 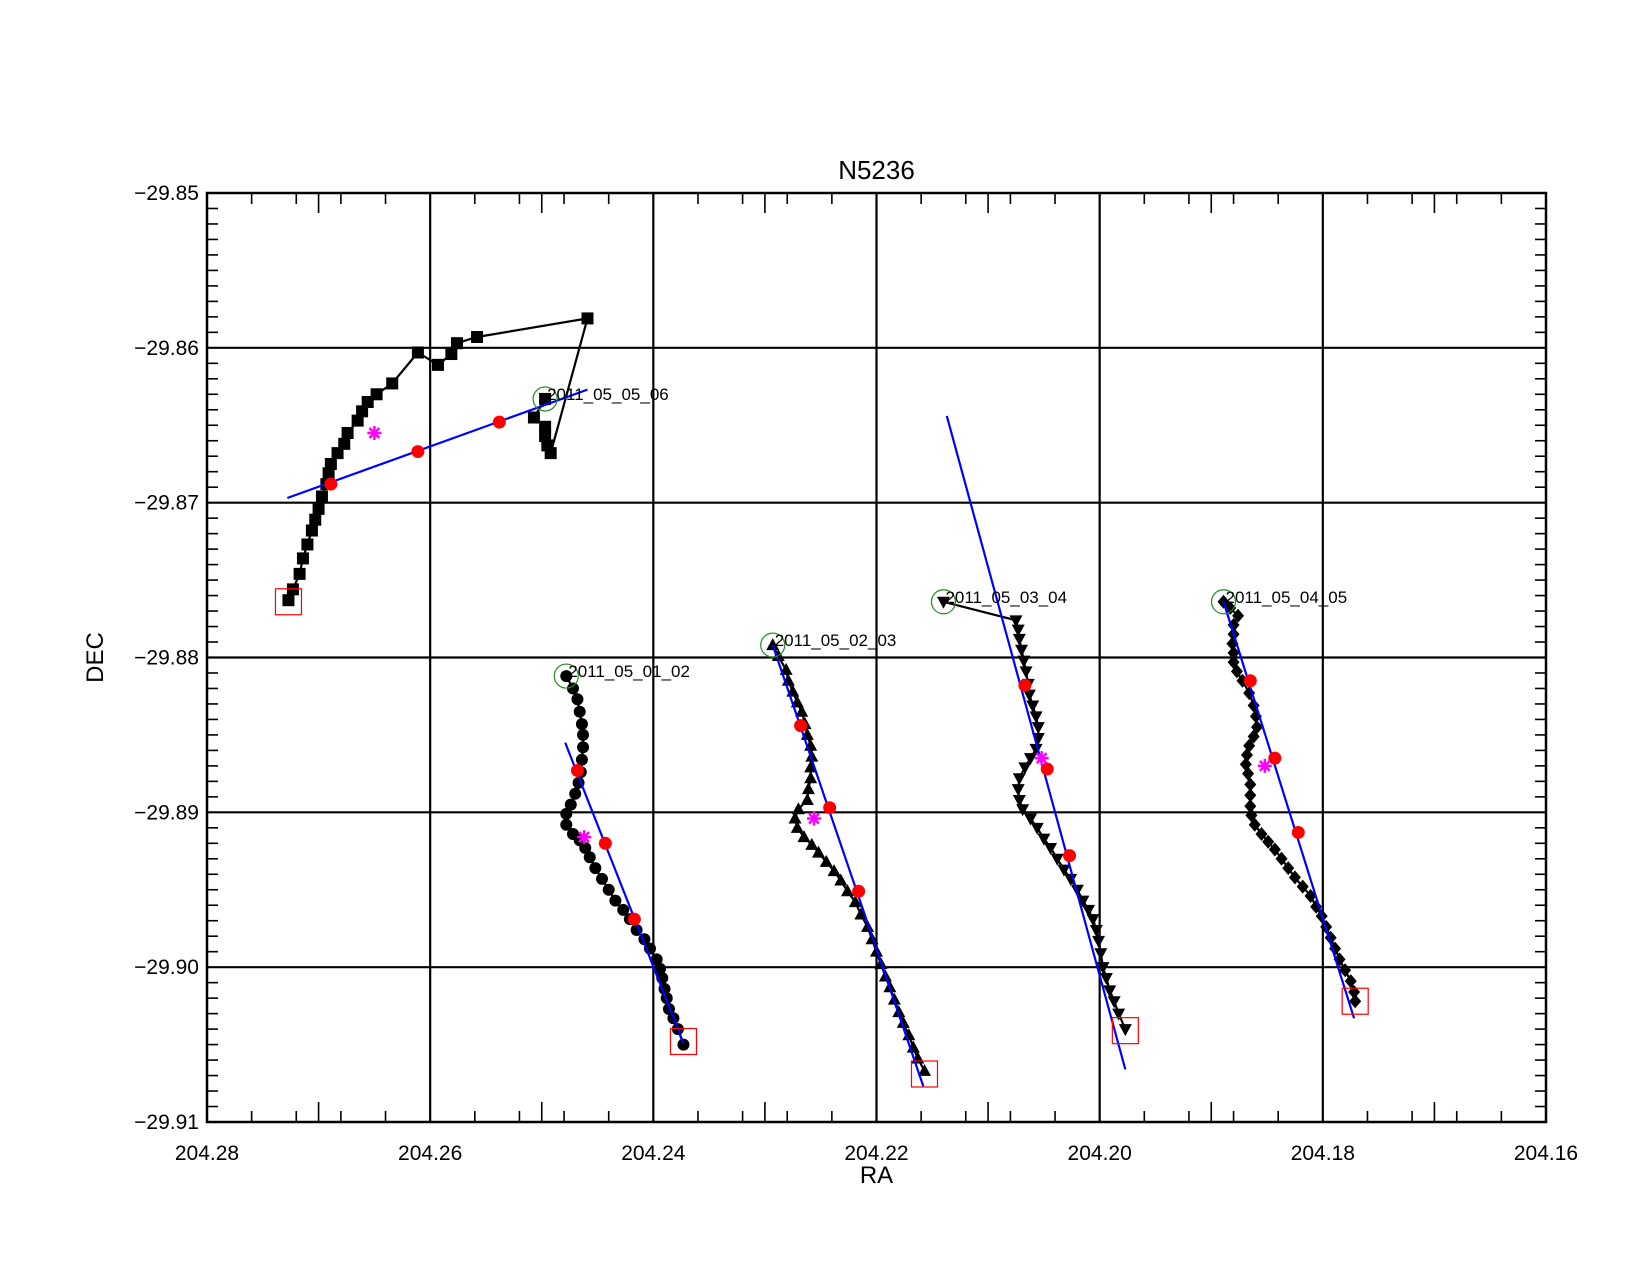 What do you see at coordinates (1289, 810) in the screenshot?
I see `fit-line` at bounding box center [1289, 810].